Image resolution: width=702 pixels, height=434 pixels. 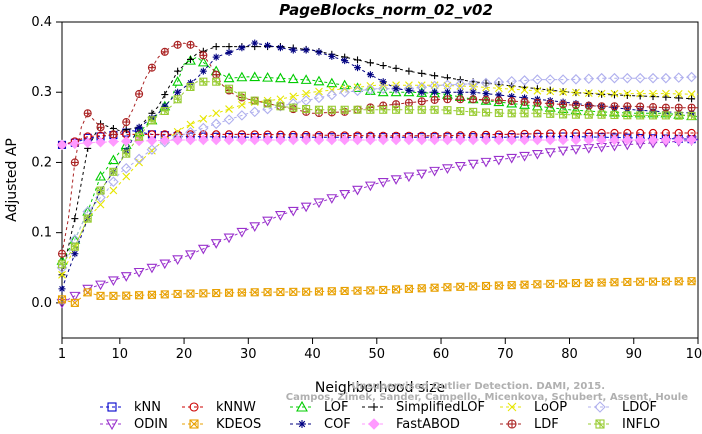 I want to click on series-knnw, so click(x=377, y=138).